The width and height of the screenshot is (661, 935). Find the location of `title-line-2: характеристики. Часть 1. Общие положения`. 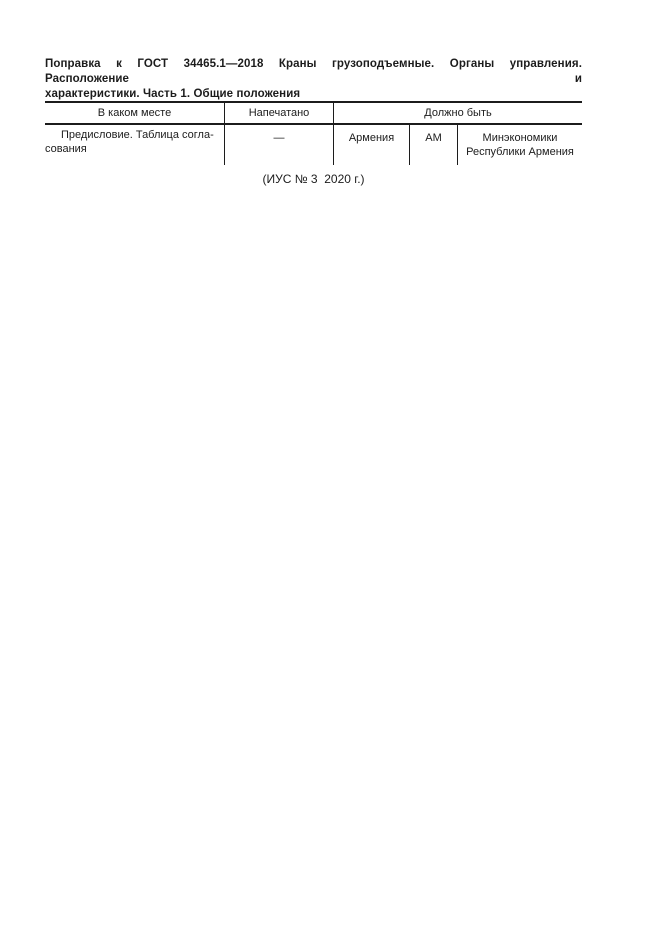

title-line-2: характеристики. Часть 1. Общие положения is located at coordinates (173, 94).